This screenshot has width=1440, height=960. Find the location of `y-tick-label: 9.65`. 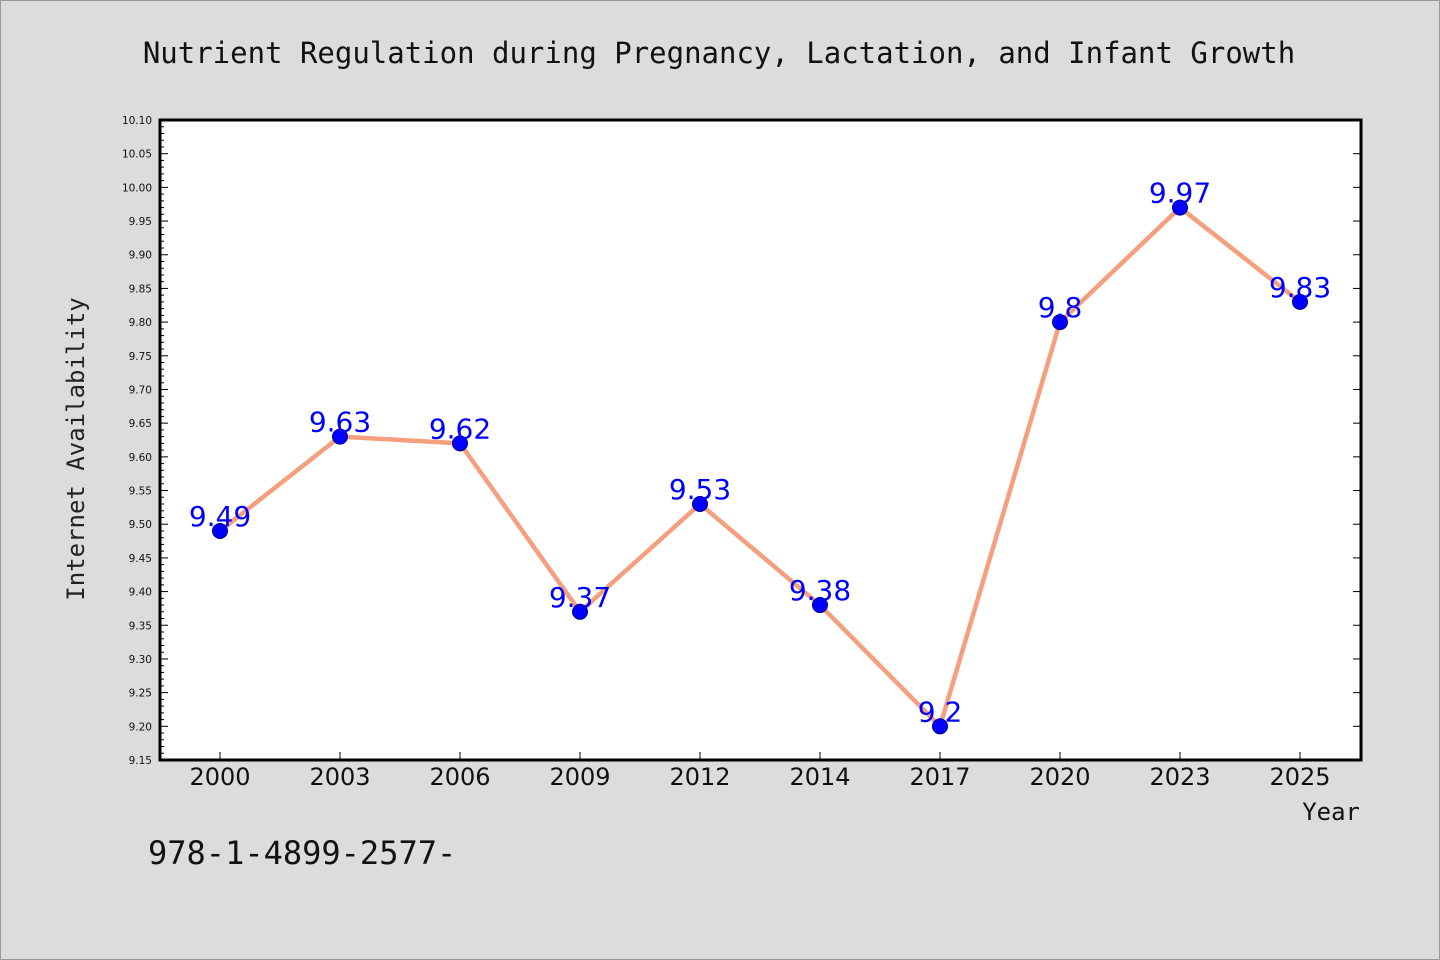

y-tick-label: 9.65 is located at coordinates (140, 424).